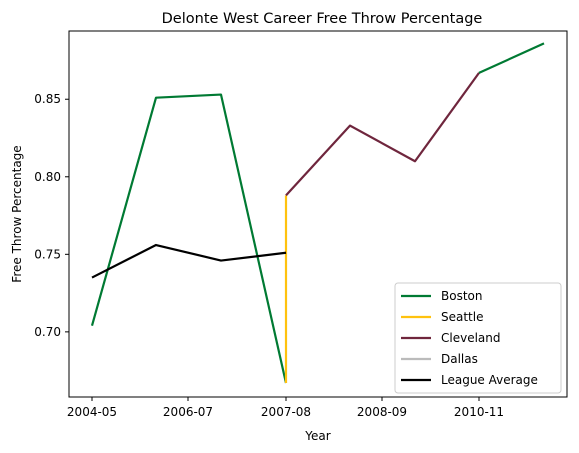  I want to click on y-tick-label: 0.75, so click(47, 254).